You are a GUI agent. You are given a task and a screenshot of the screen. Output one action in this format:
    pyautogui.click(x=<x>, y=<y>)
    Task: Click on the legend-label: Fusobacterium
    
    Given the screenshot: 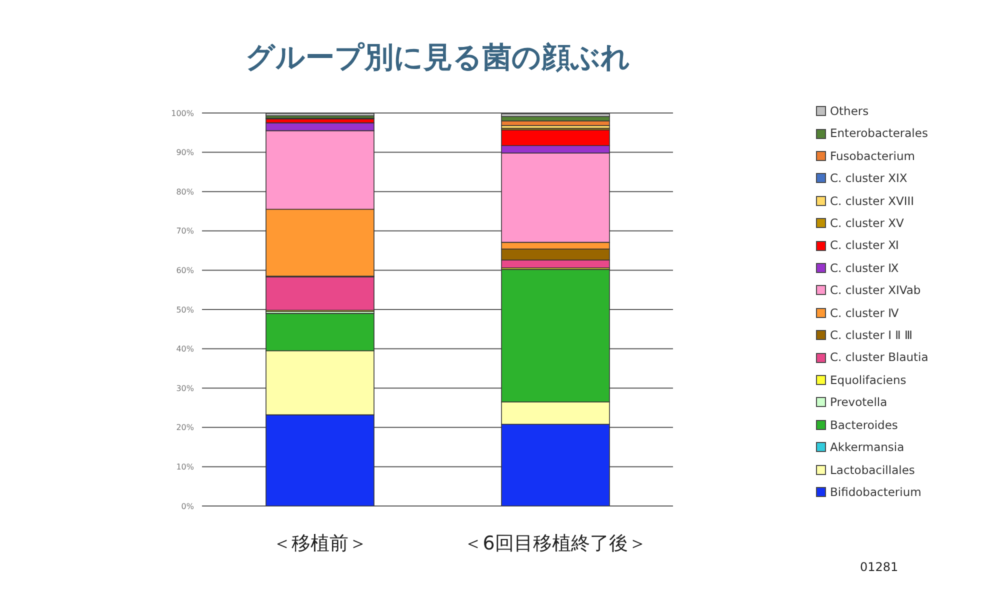 What is the action you would take?
    pyautogui.click(x=872, y=156)
    